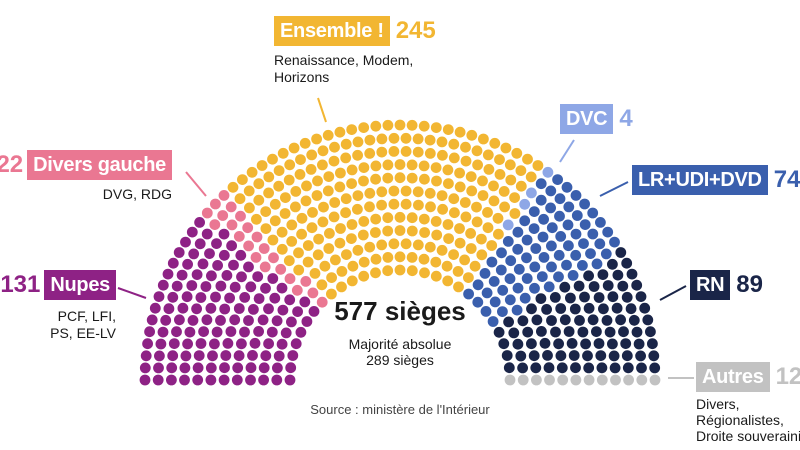 This screenshot has width=800, height=450. I want to click on label-dvc: DVC 4, so click(596, 119).